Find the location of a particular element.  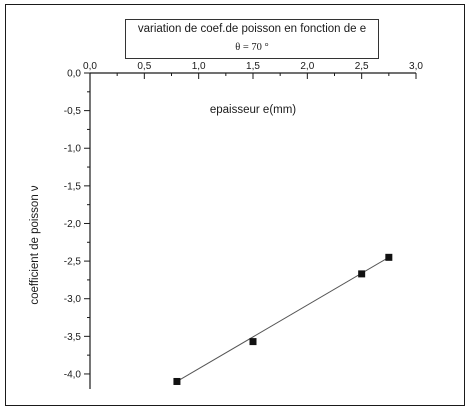

y-tick-label: -4,0 is located at coordinates (73, 374).